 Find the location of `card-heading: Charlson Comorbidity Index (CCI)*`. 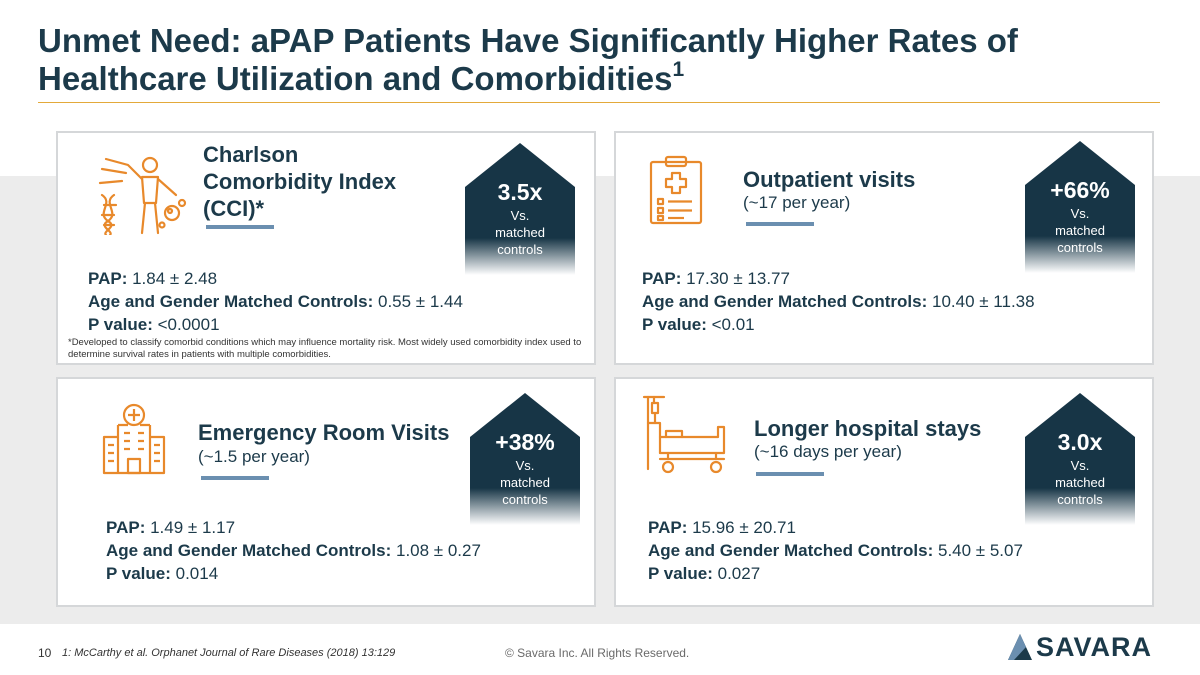

card-heading: Charlson Comorbidity Index (CCI)* is located at coordinates (300, 181).